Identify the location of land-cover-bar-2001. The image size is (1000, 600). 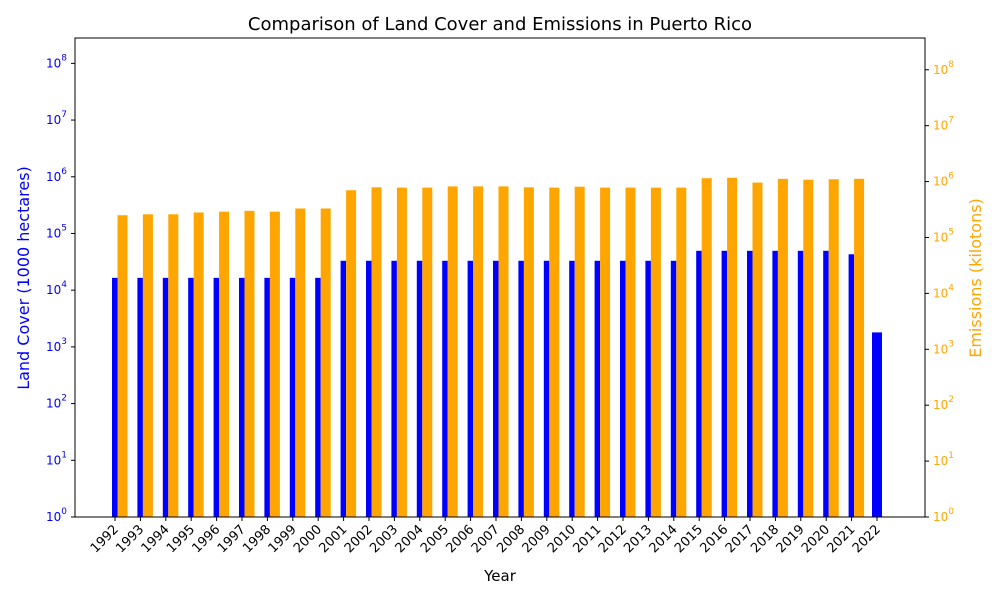
(343, 388).